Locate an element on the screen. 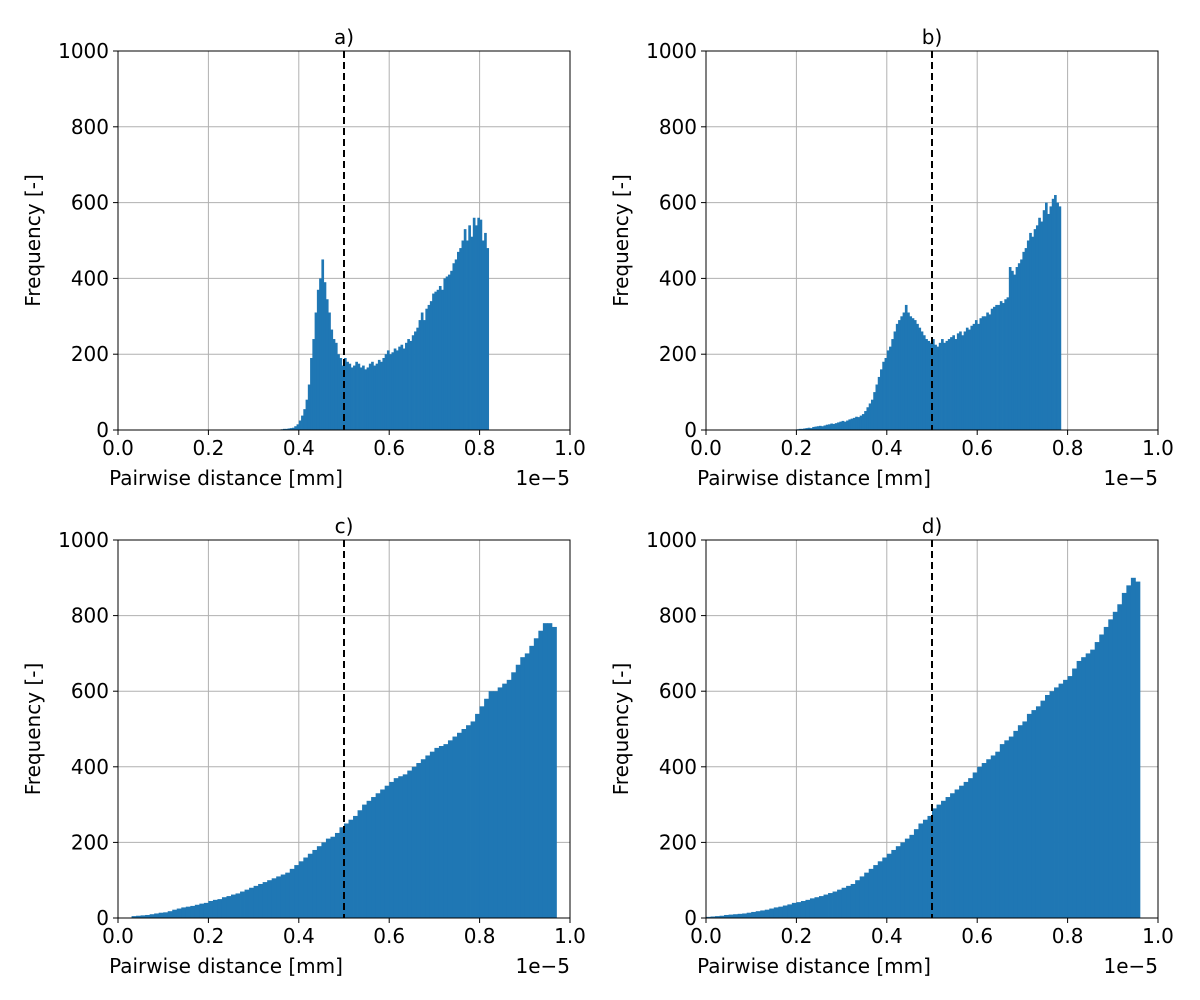  x-tick-label: 1.0 is located at coordinates (1158, 448).